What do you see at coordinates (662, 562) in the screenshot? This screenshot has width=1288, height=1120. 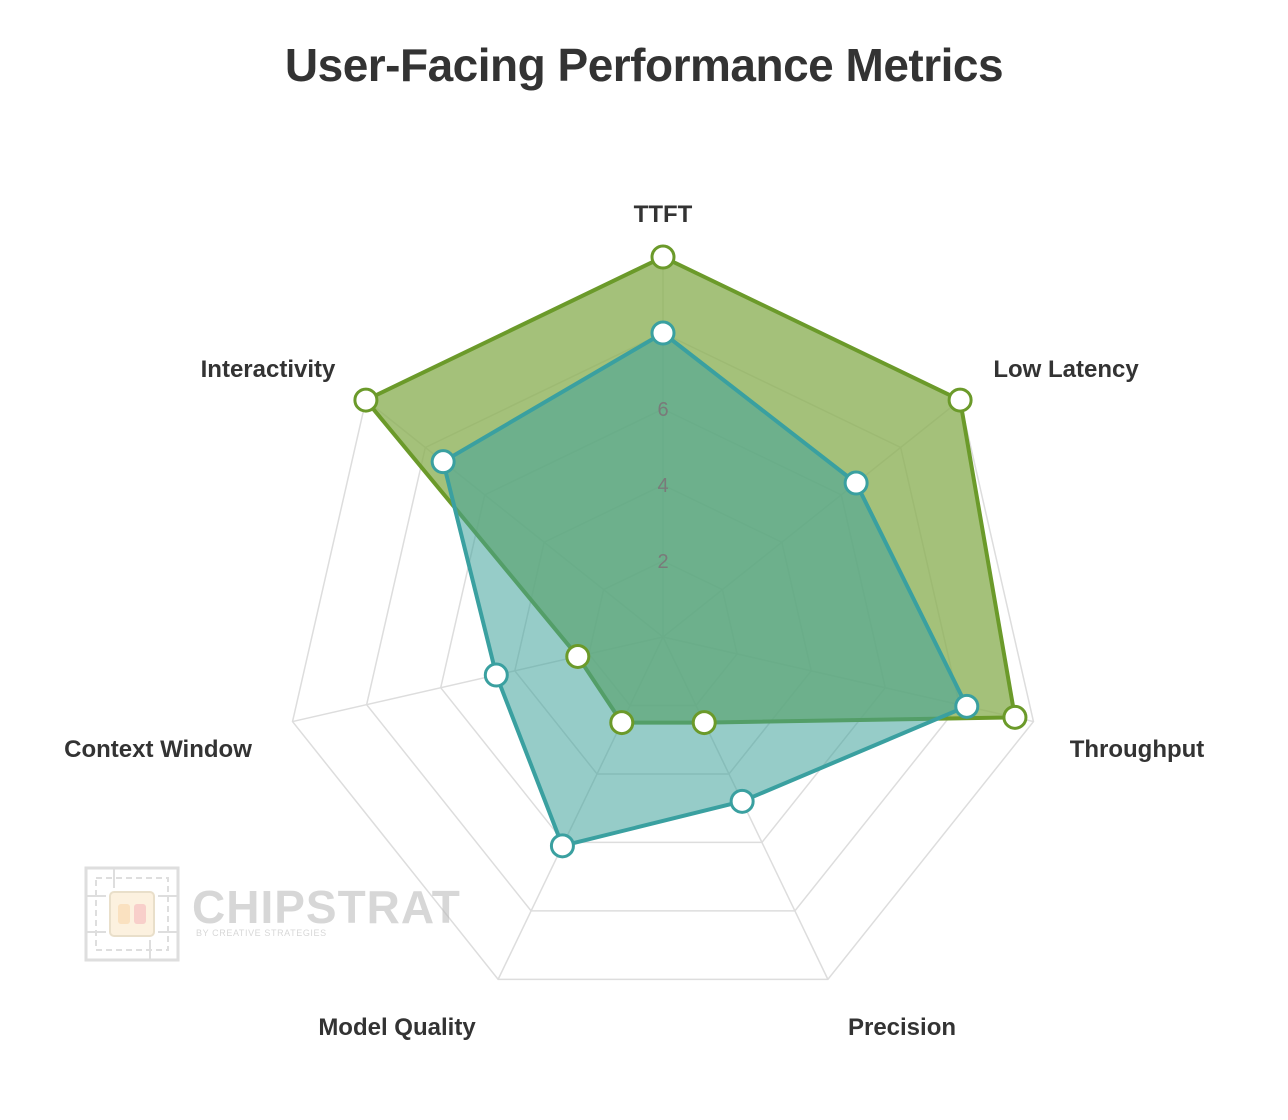 I see `tick-label-2: 2` at bounding box center [662, 562].